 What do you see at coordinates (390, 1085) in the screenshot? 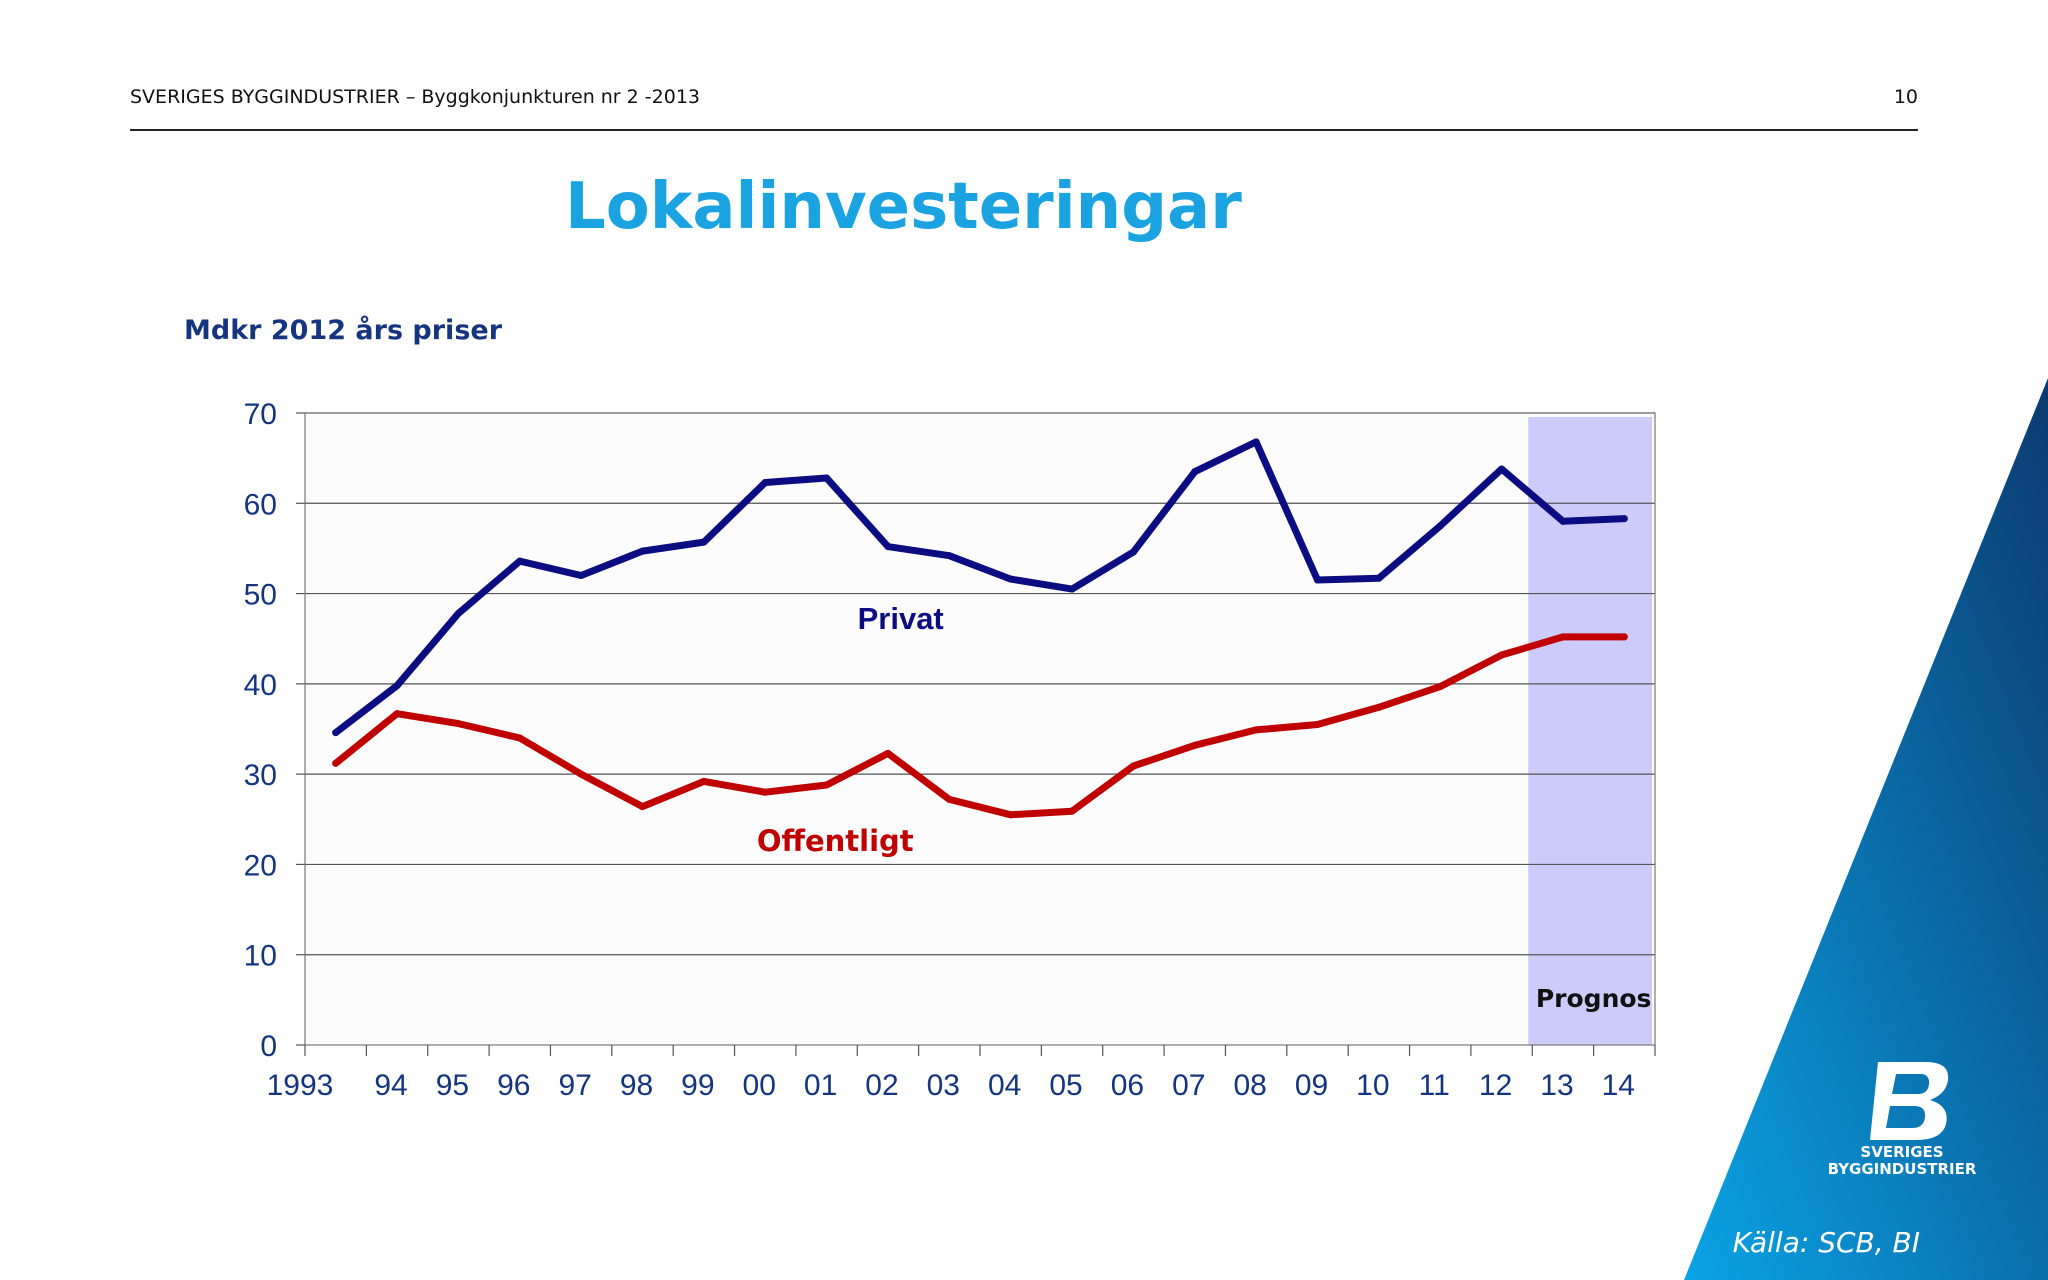
I see `x-tick-label: 94` at bounding box center [390, 1085].